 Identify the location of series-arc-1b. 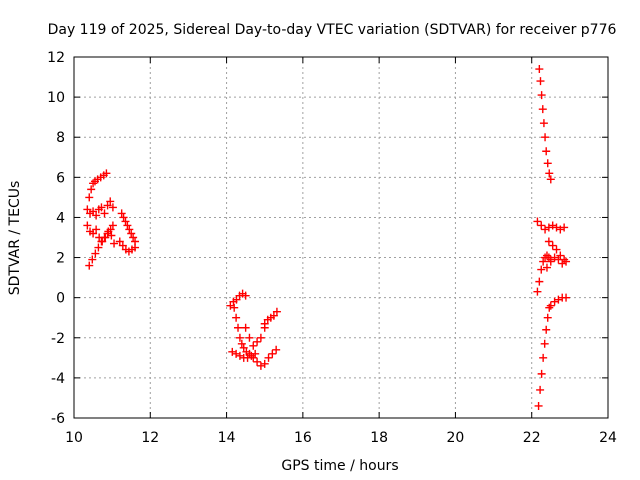
(100, 208).